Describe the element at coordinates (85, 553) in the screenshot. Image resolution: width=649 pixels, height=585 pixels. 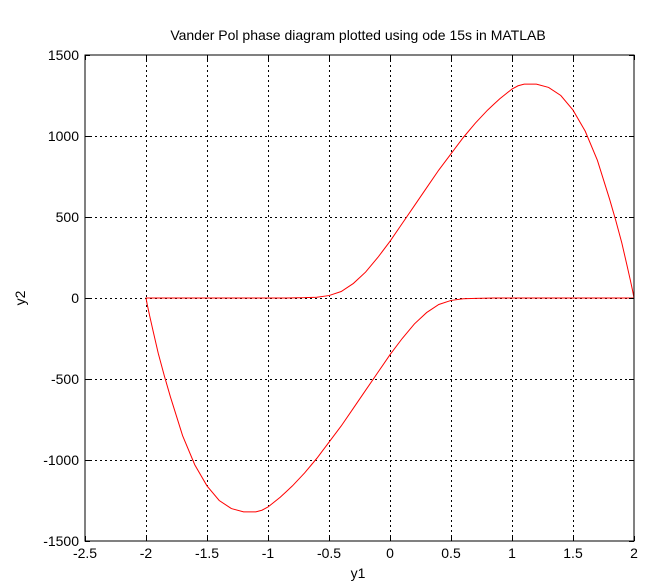
I see `x-tick-label: -2.5` at that location.